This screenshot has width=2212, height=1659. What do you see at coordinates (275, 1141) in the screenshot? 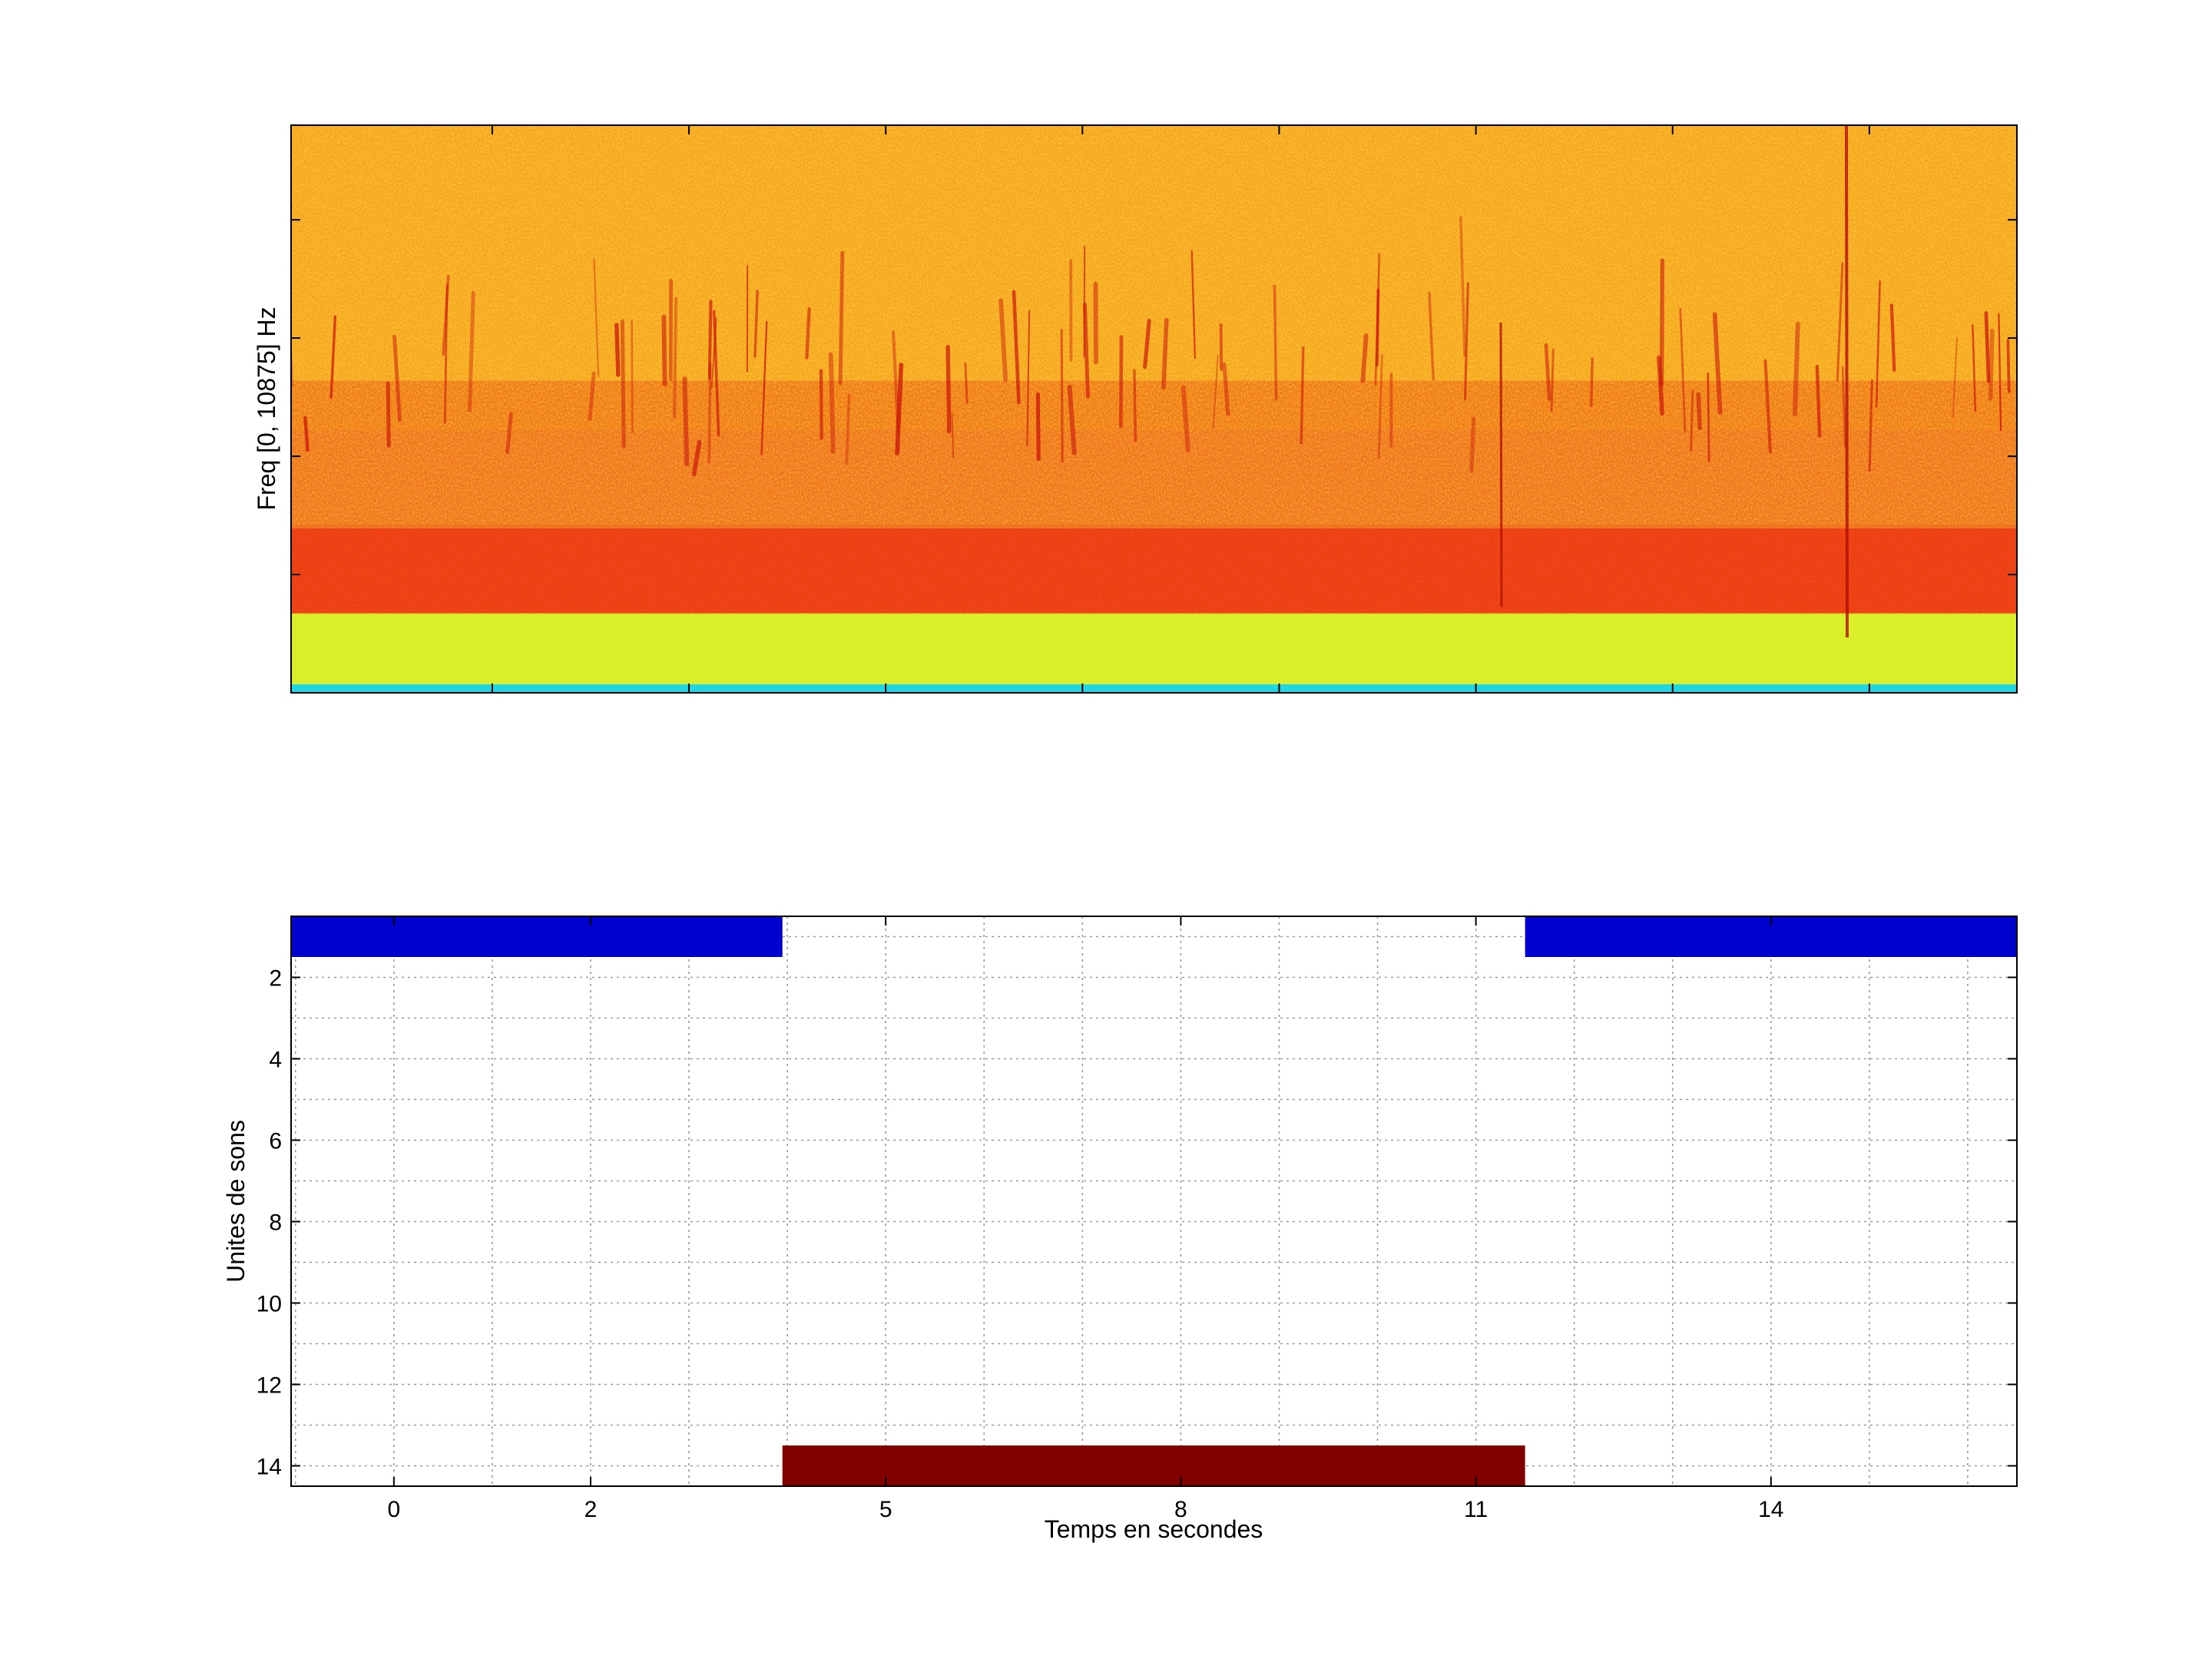
I see `timeline-y-tick-label: 6` at bounding box center [275, 1141].